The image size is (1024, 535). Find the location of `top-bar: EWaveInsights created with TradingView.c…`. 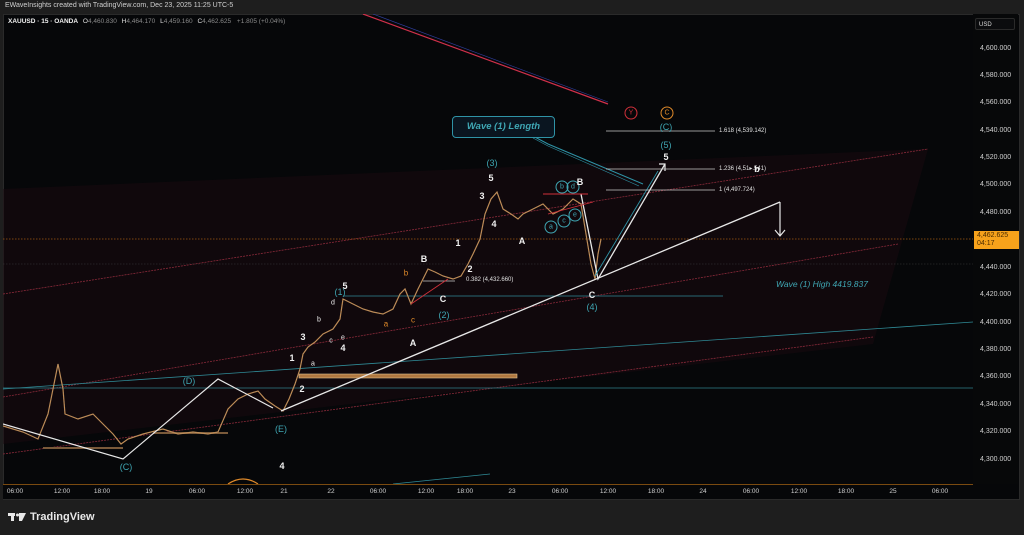

top-bar: EWaveInsights created with TradingView.c… is located at coordinates (512, 7).